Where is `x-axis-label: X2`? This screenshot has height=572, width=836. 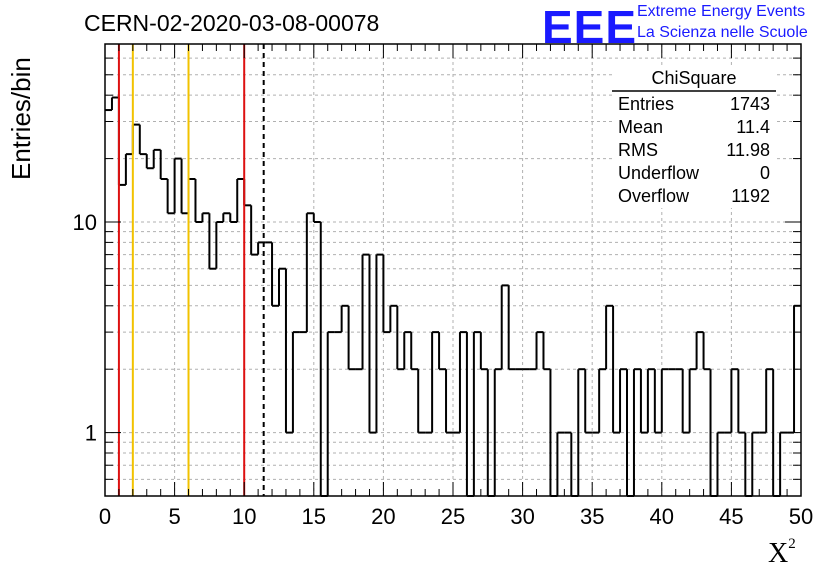
x-axis-label: X2 is located at coordinates (782, 552).